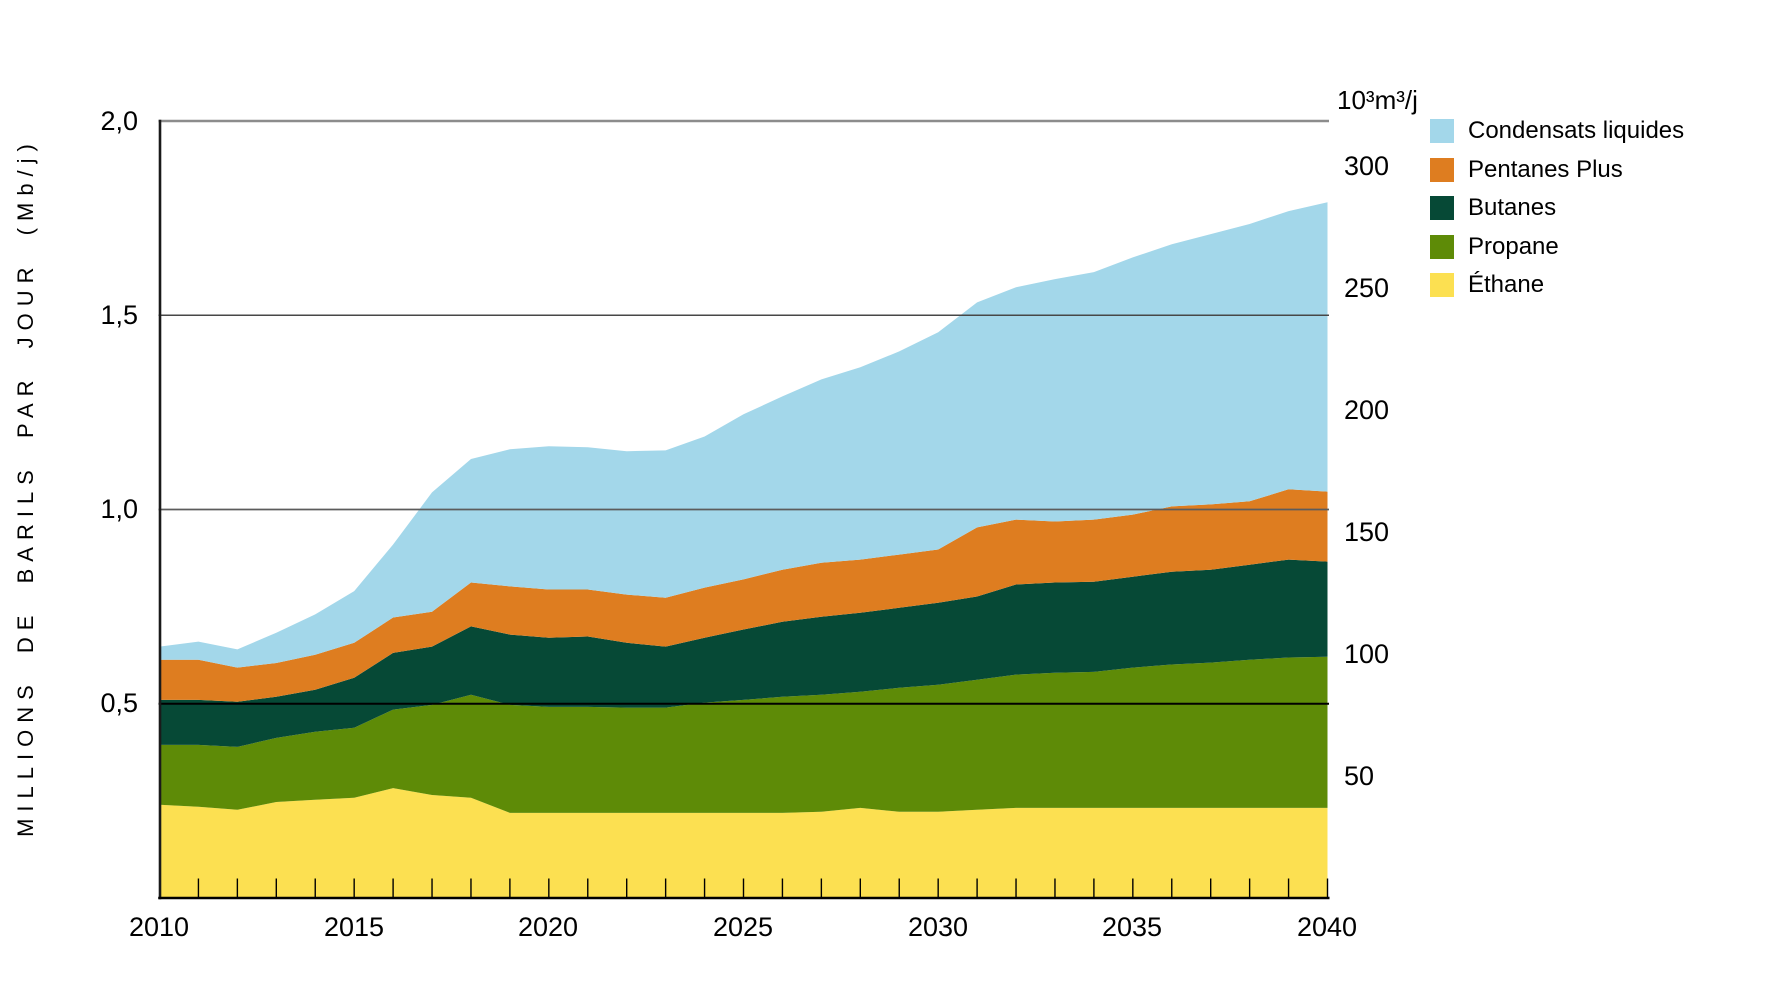 This screenshot has width=1780, height=1000. Describe the element at coordinates (1545, 169) in the screenshot. I see `legend-label: Pentanes Plus` at that location.